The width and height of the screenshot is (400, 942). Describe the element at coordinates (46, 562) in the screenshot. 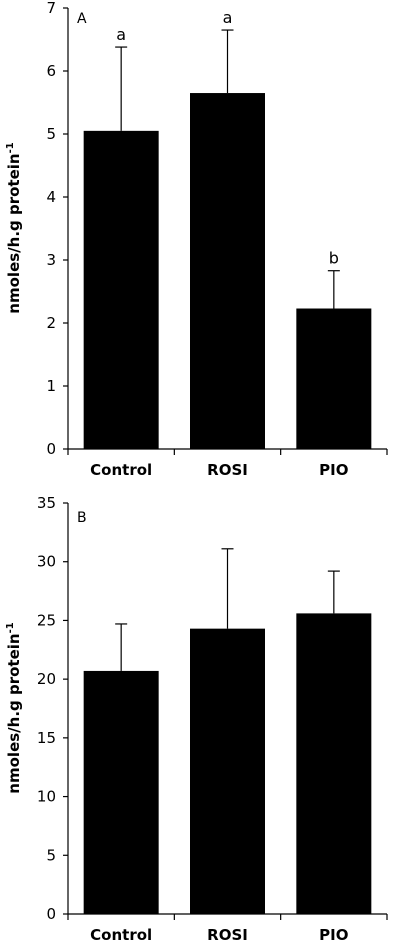

I see `y-tick-label: 30` at that location.